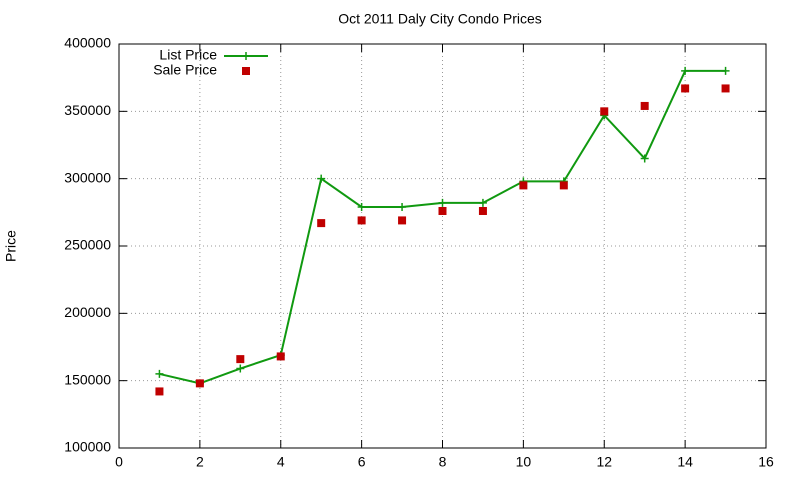  I want to click on y-tick-label: 400000, so click(87, 43).